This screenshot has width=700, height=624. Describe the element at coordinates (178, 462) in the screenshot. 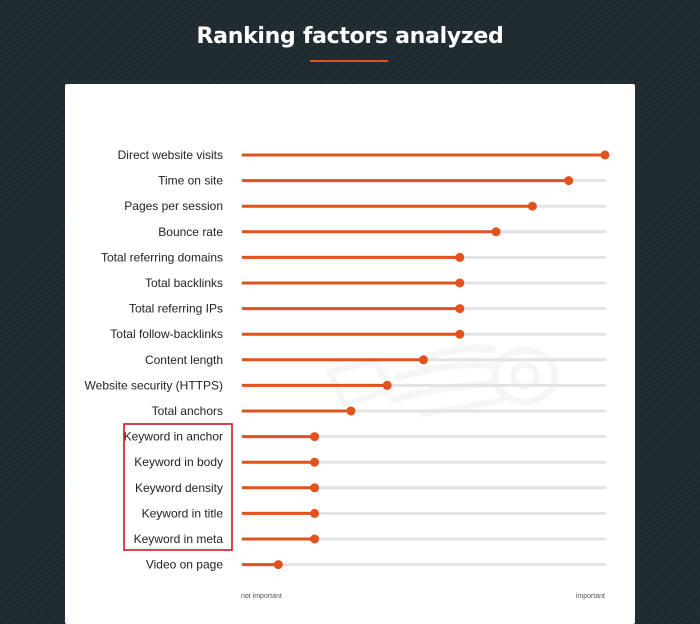

I see `factor-label: Keyword in body` at that location.